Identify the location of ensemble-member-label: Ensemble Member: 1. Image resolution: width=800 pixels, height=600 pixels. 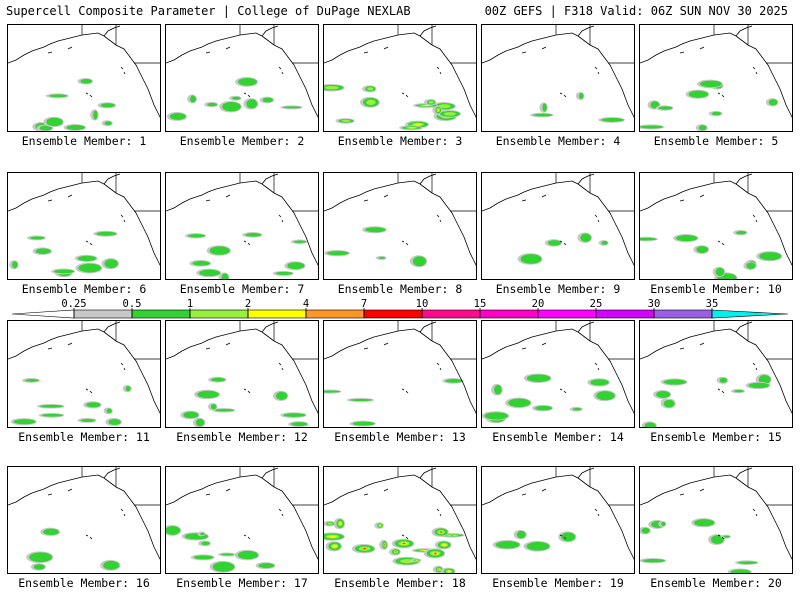
(84, 141).